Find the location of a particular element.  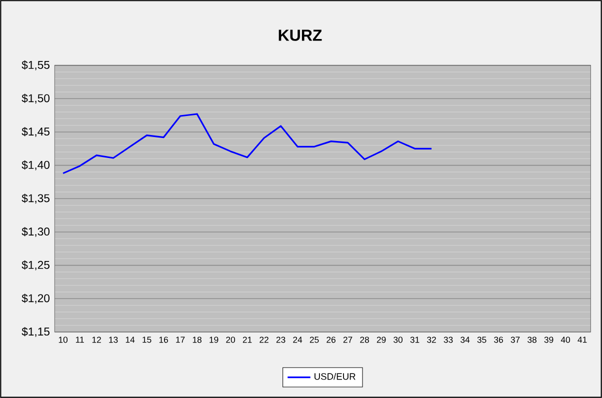

x-tick-label: 23 is located at coordinates (281, 339).